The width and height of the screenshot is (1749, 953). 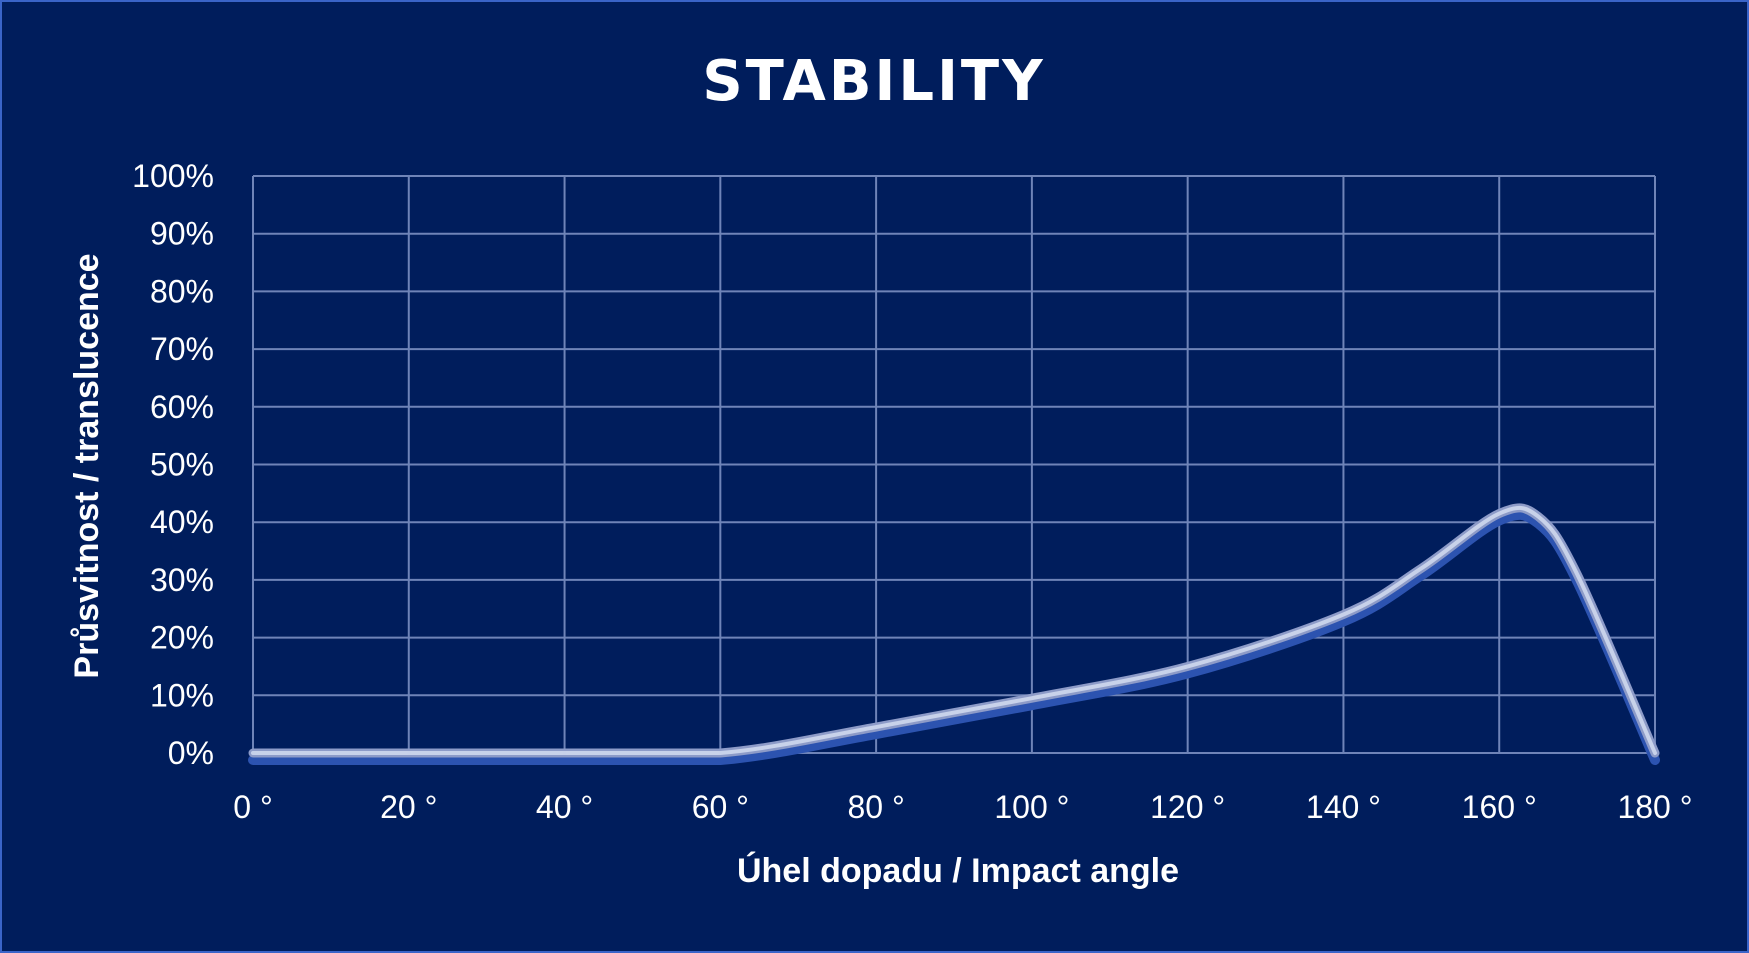 I want to click on x-tick-label: 140 °, so click(x=1343, y=807).